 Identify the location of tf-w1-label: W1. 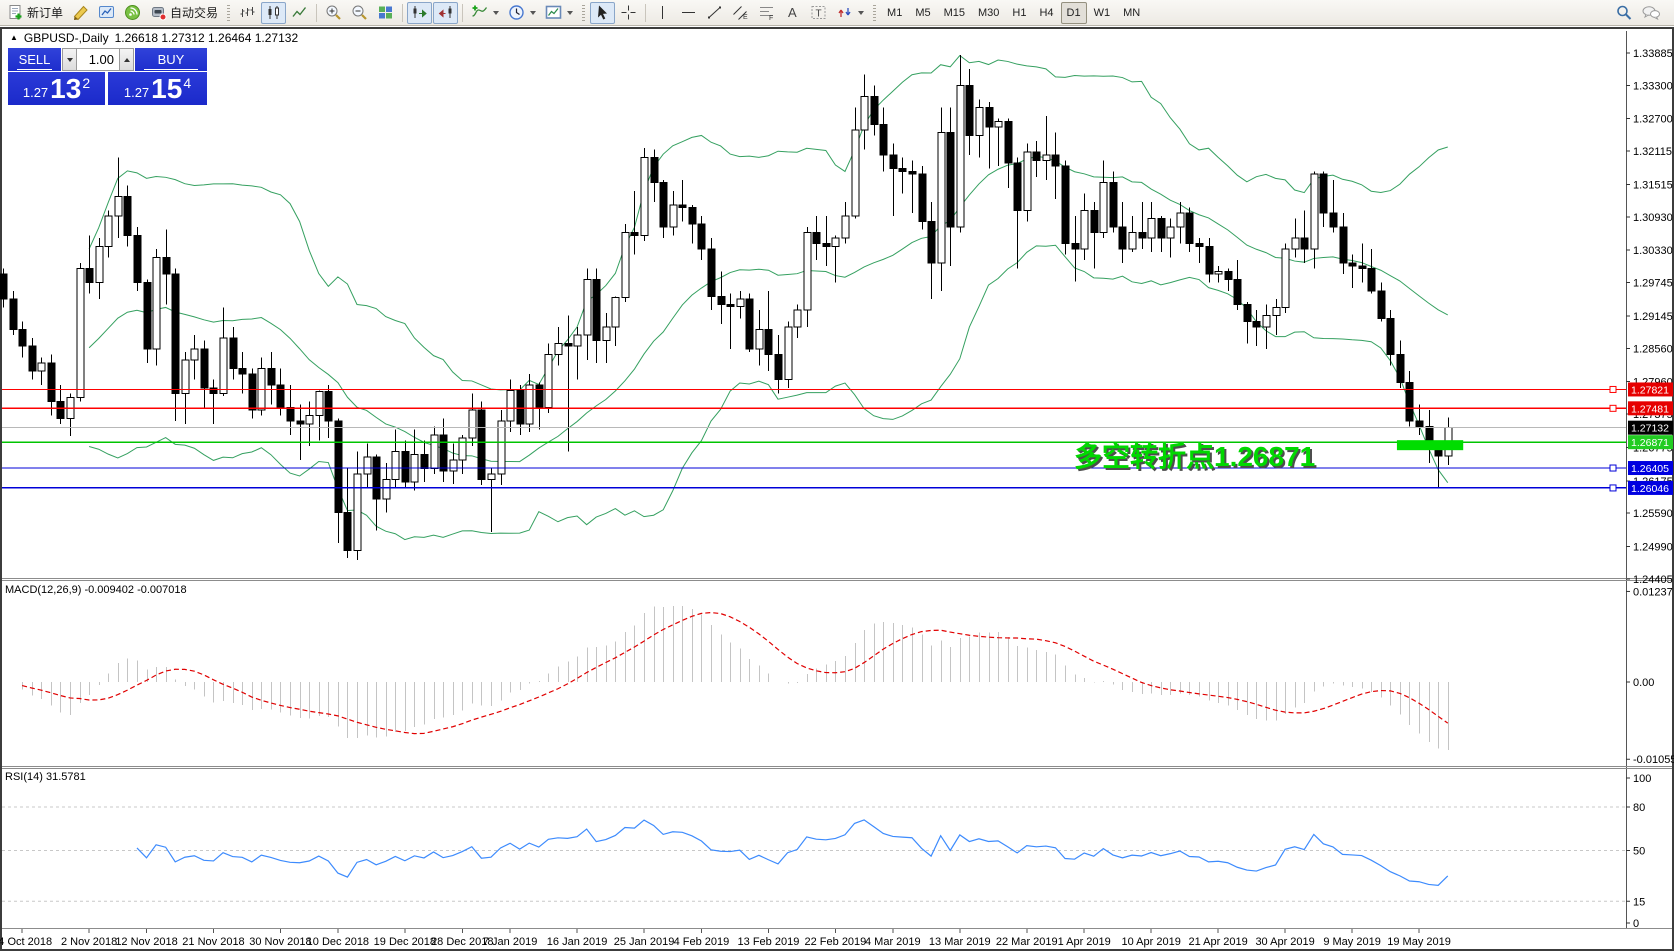
(1102, 12).